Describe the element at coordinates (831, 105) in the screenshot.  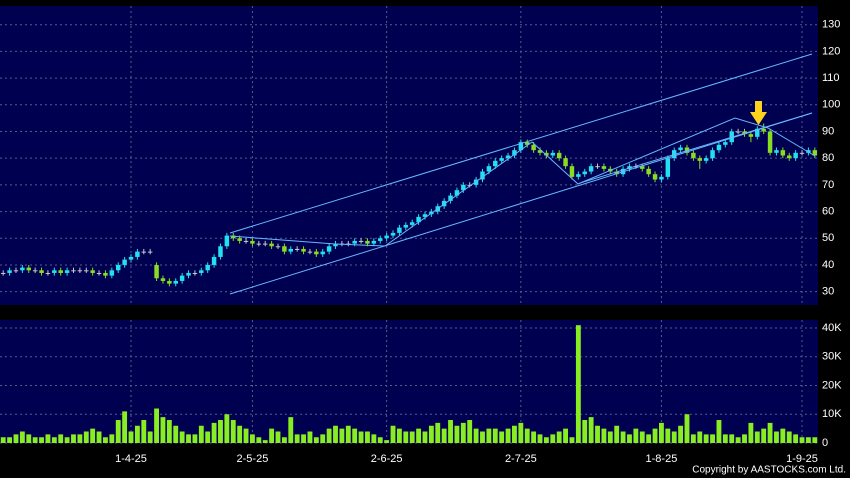
I see `y-tick-label: 100` at that location.